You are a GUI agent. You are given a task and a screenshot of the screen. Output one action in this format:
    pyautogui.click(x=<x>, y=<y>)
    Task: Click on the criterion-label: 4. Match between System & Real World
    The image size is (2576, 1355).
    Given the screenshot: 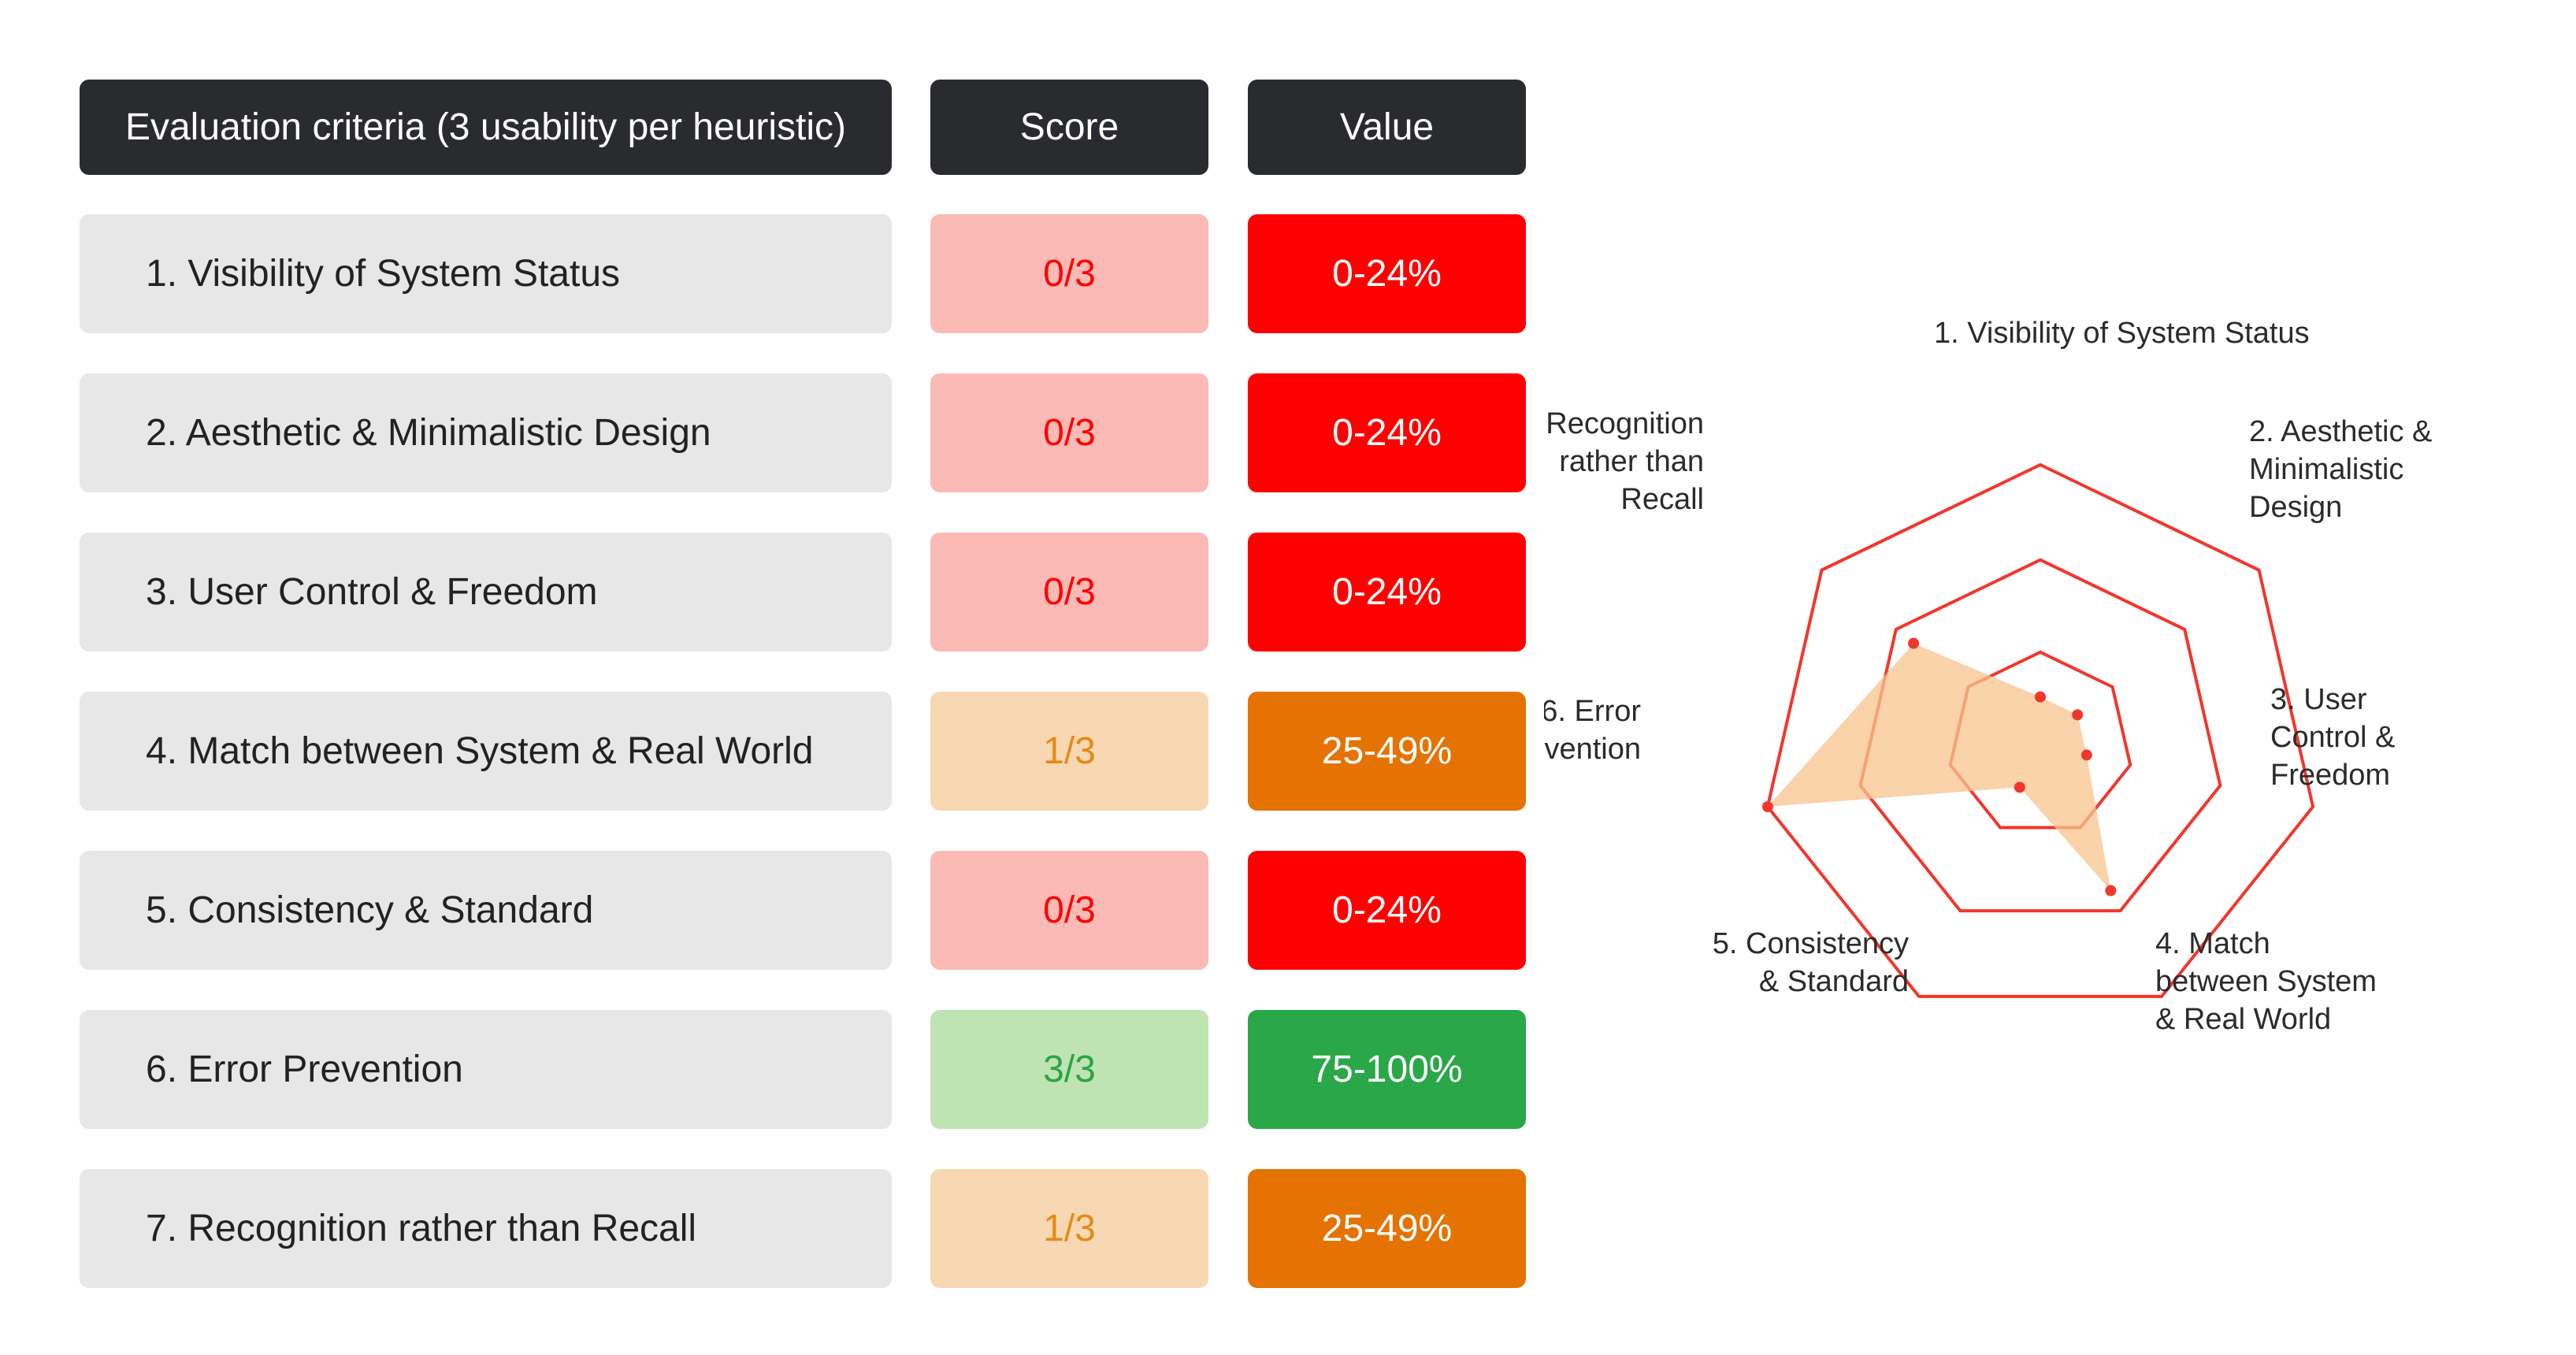 What is the action you would take?
    pyautogui.click(x=486, y=751)
    